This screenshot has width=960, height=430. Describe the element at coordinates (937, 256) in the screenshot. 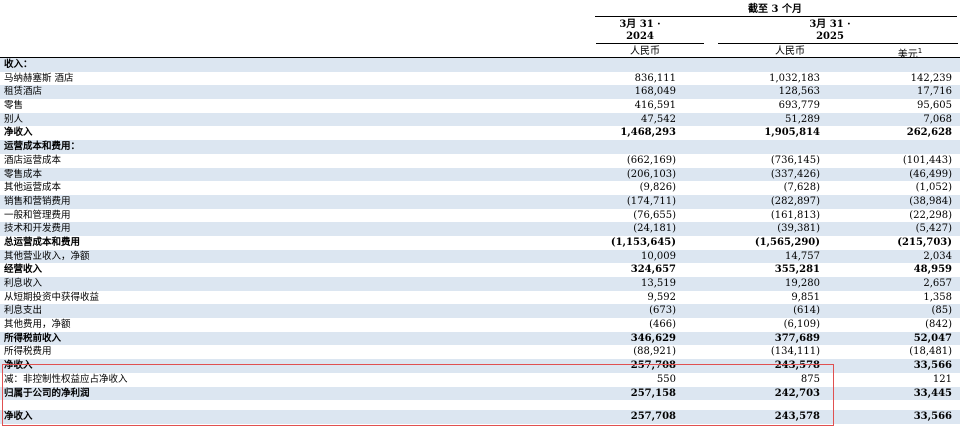

I see `value-2025-usd: 2,034` at that location.